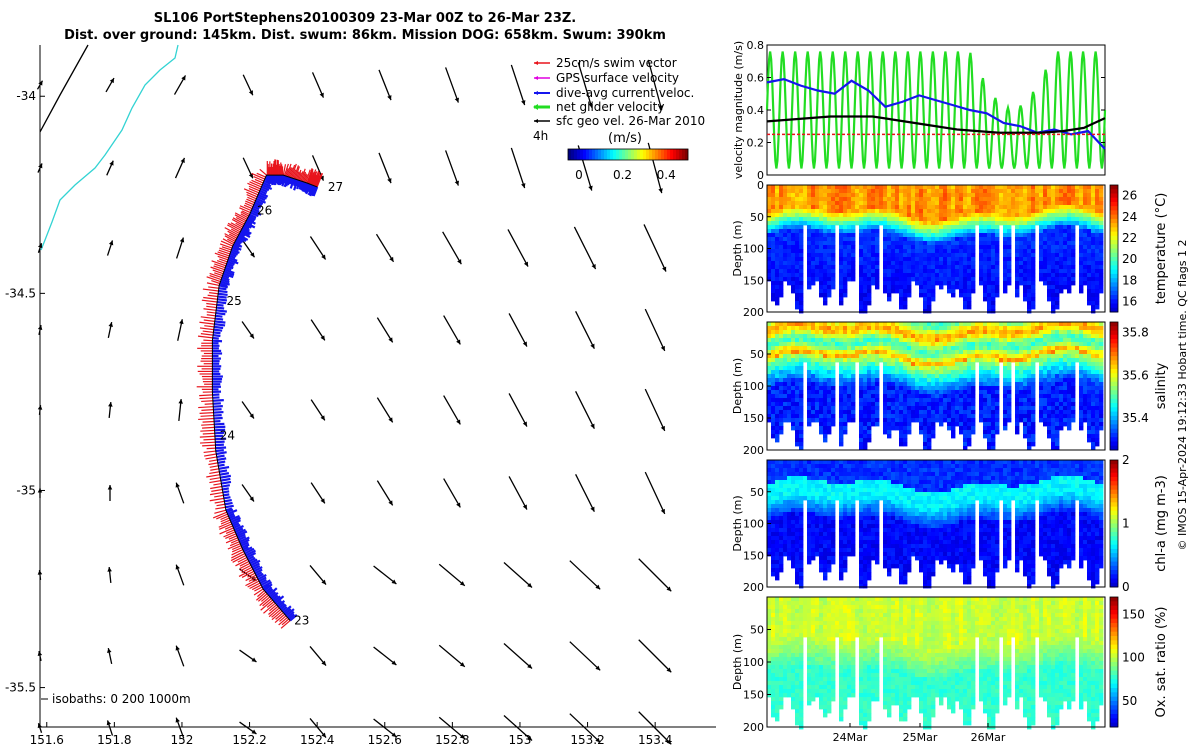 This screenshot has height=750, width=1200. What do you see at coordinates (20, 688) in the screenshot?
I see `map-y-tick-label: -35.5` at bounding box center [20, 688].